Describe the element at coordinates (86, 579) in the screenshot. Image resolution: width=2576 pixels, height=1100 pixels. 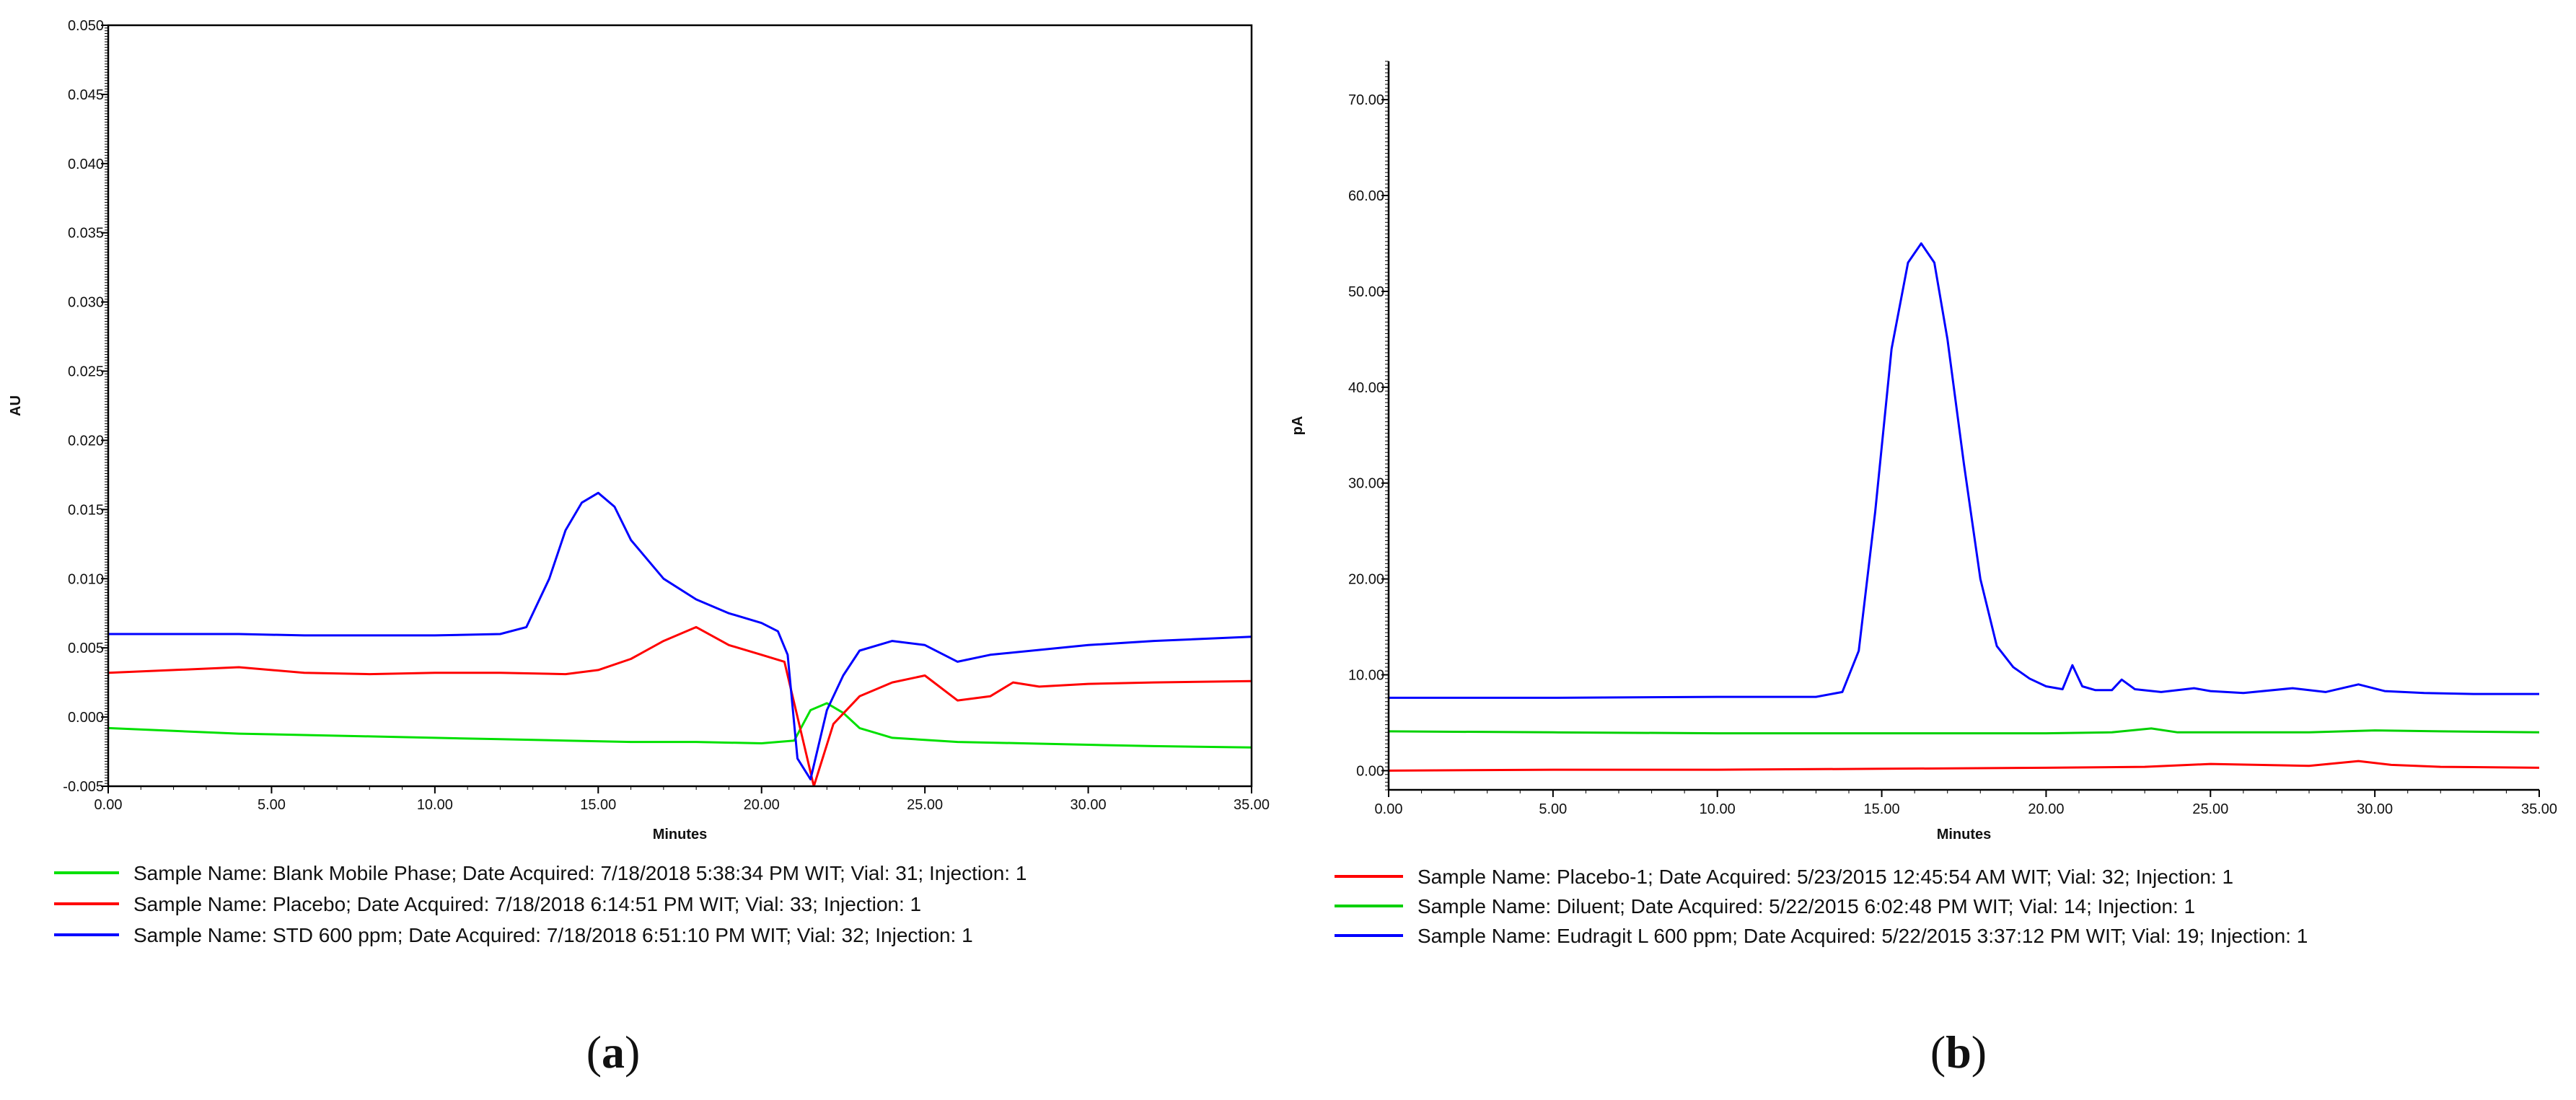
I see `y-tick-label: 0.010` at that location.